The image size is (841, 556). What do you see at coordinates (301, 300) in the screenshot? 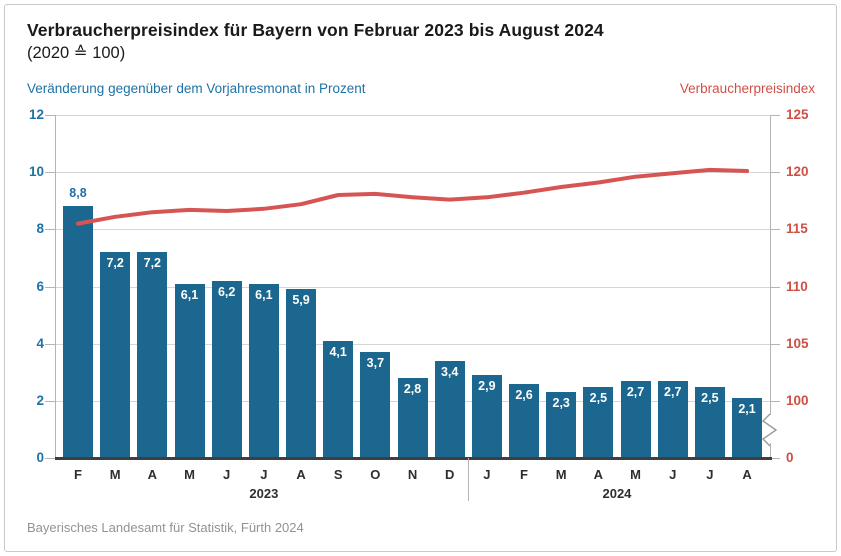
I see `bar-value-label: 5,9` at bounding box center [301, 300].